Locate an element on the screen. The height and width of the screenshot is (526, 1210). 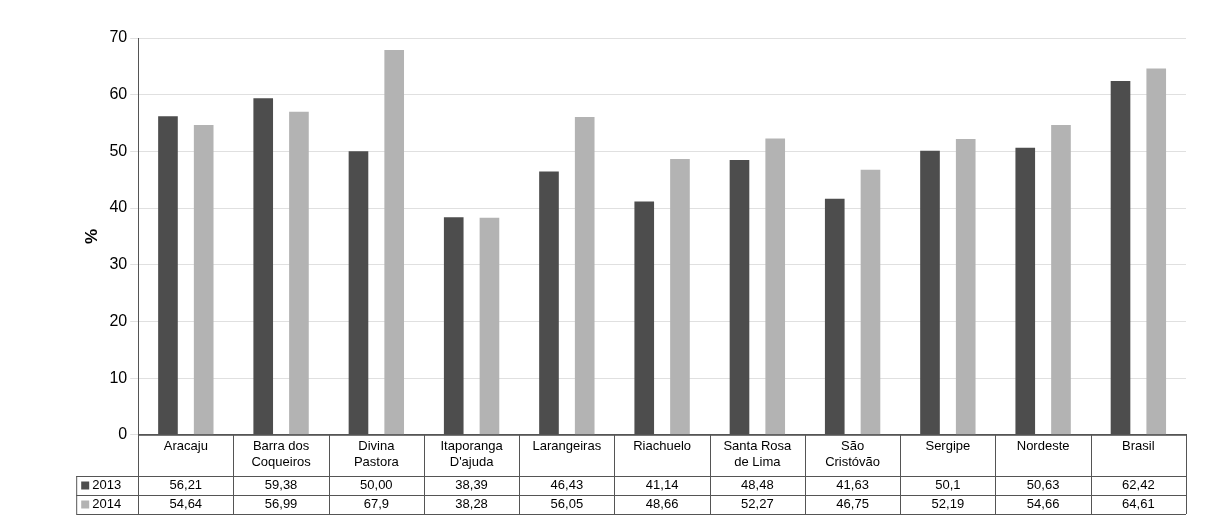
data-label: 54,66 is located at coordinates (1043, 504).